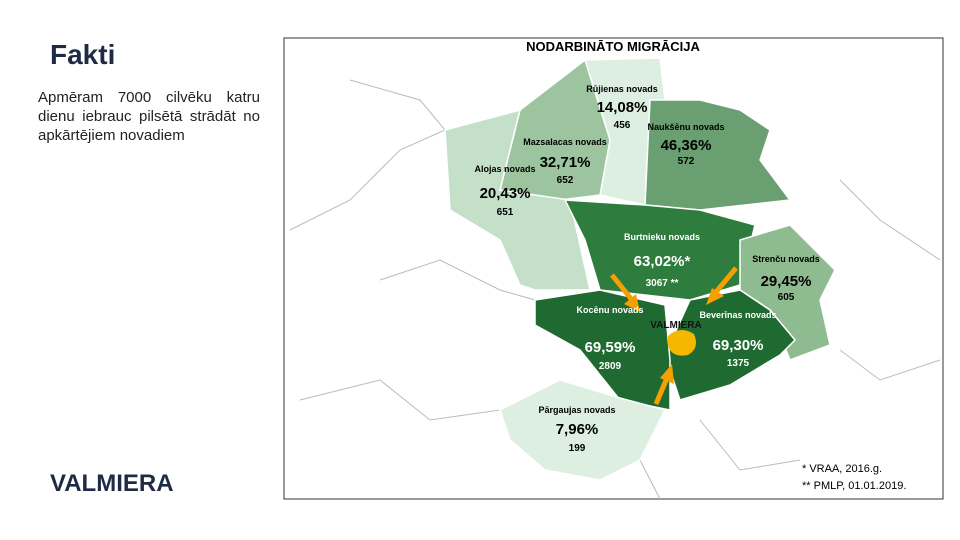 This screenshot has width=960, height=540. Describe the element at coordinates (786, 281) in the screenshot. I see `region-share: 29,45%` at that location.